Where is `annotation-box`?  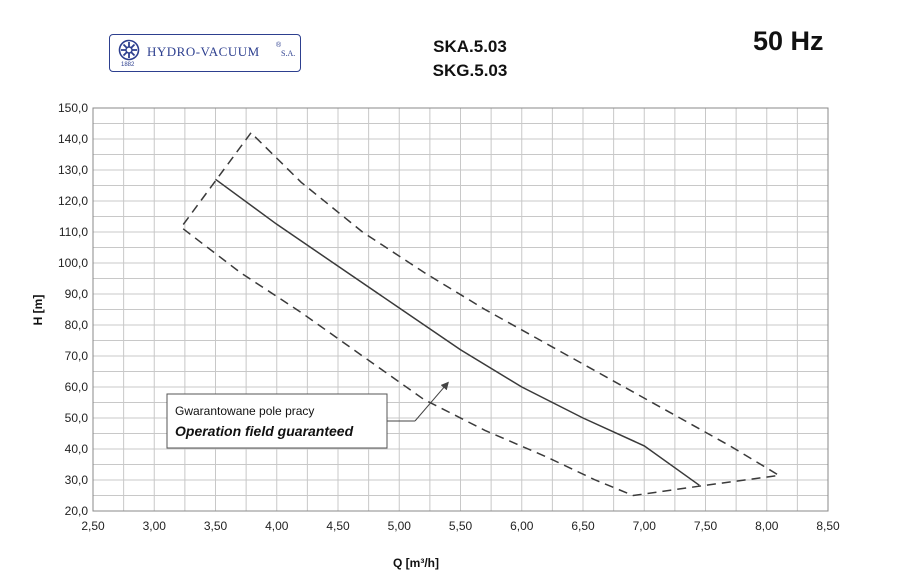
annotation-box is located at coordinates (277, 421).